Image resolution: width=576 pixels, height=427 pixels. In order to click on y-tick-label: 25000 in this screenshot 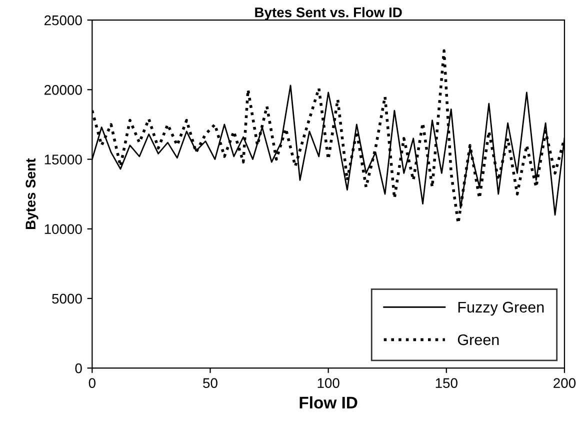, I will do `click(63, 20)`.